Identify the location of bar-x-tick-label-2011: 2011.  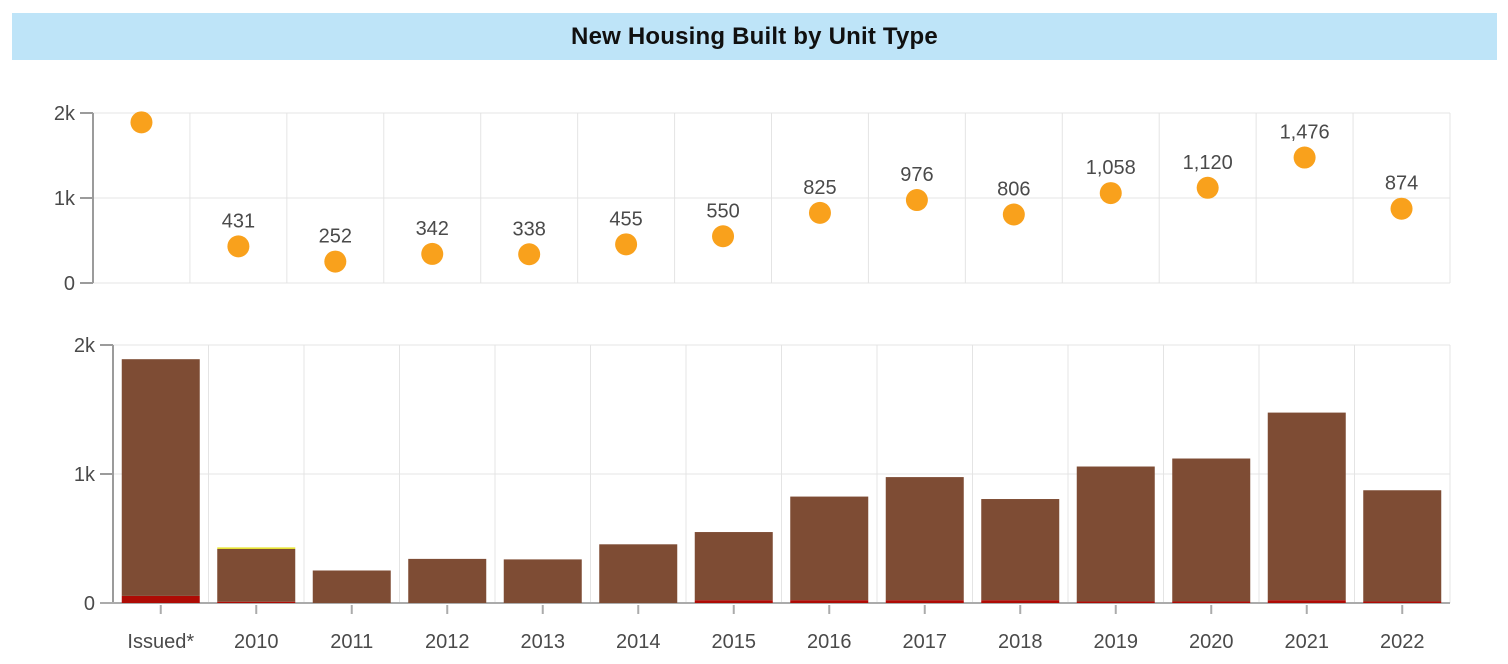
(351, 642).